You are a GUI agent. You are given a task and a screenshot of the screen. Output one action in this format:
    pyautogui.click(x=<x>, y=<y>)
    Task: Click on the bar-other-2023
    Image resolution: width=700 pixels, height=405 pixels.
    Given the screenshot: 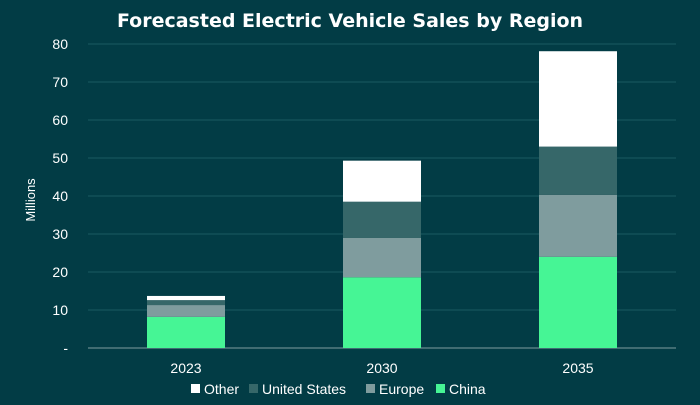 What is the action you would take?
    pyautogui.click(x=186, y=298)
    